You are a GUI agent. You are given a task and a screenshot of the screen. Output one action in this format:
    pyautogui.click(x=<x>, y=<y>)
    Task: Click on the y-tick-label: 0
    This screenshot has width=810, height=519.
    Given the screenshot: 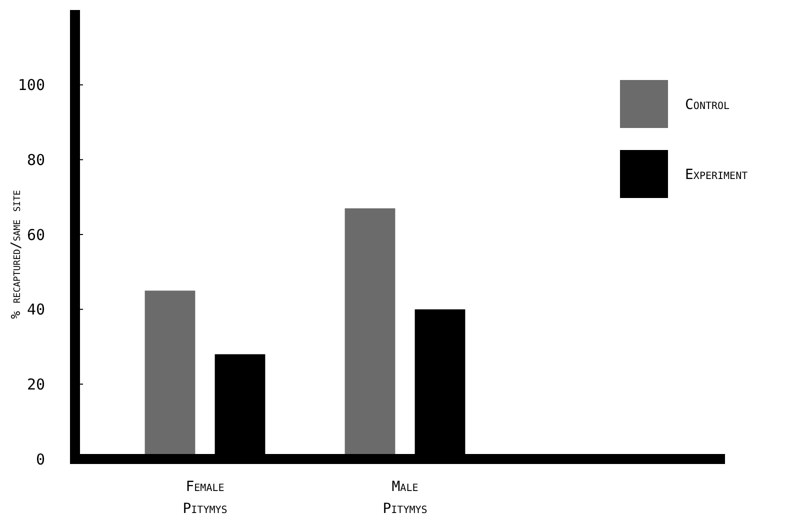 What is the action you would take?
    pyautogui.click(x=40, y=459)
    